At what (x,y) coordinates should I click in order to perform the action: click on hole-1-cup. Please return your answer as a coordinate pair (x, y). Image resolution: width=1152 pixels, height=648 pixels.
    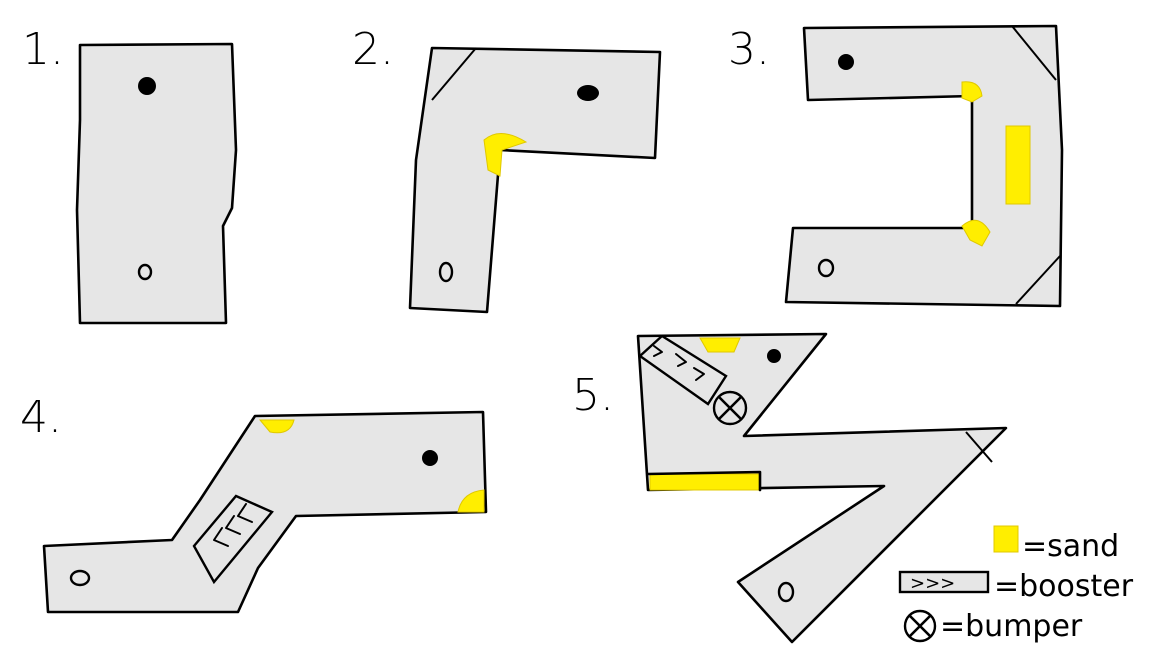
    Looking at the image, I should click on (147, 86).